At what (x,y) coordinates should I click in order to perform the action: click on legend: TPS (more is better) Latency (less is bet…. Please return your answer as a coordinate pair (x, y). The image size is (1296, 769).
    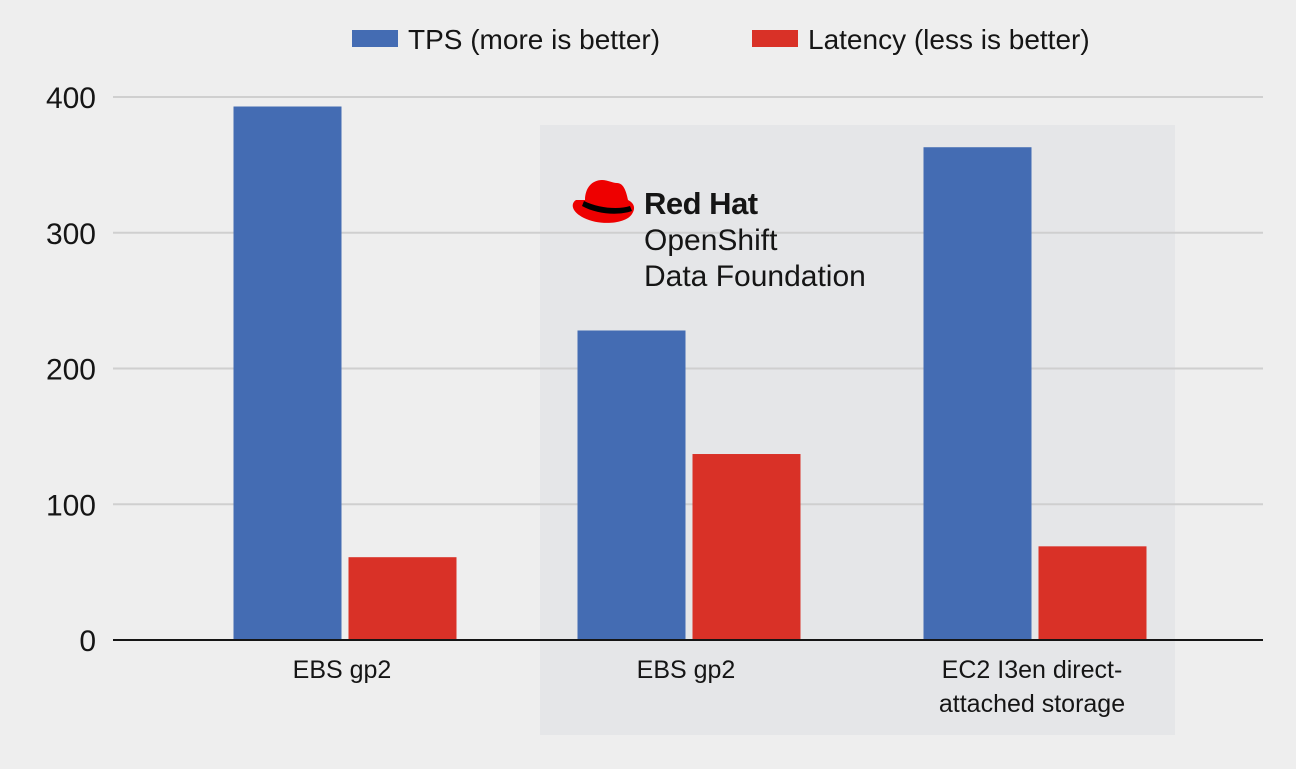
    Looking at the image, I should click on (721, 39).